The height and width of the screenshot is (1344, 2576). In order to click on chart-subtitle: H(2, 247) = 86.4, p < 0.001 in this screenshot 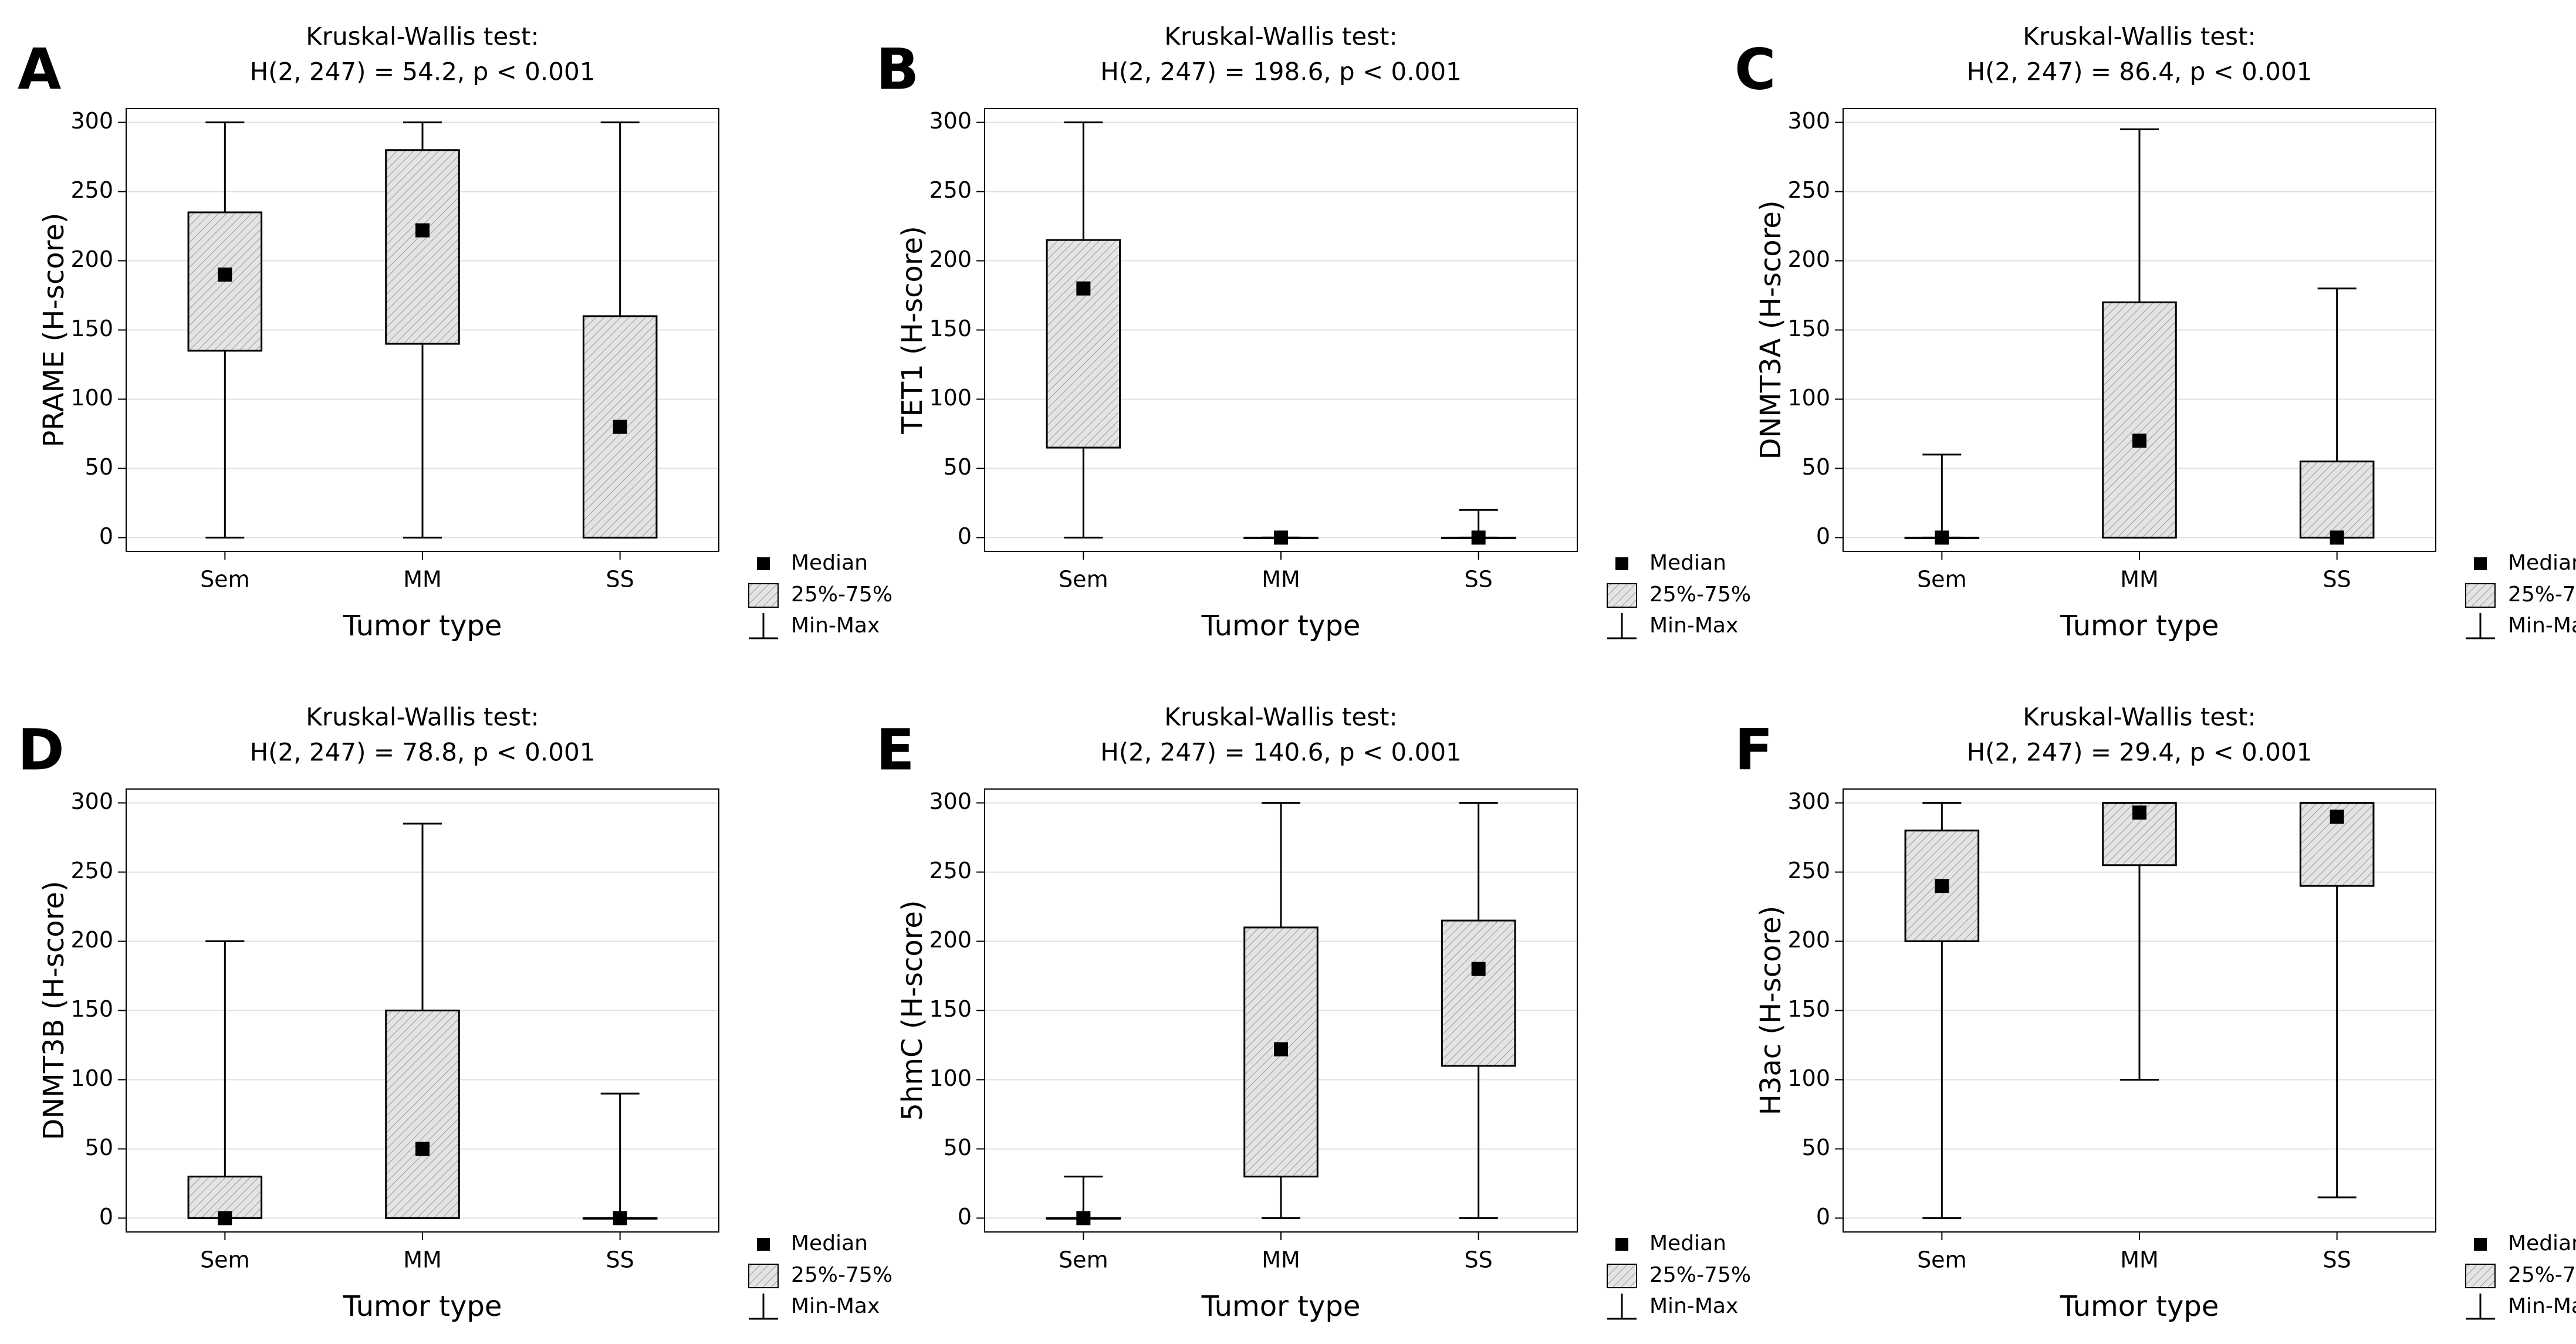, I will do `click(2140, 71)`.